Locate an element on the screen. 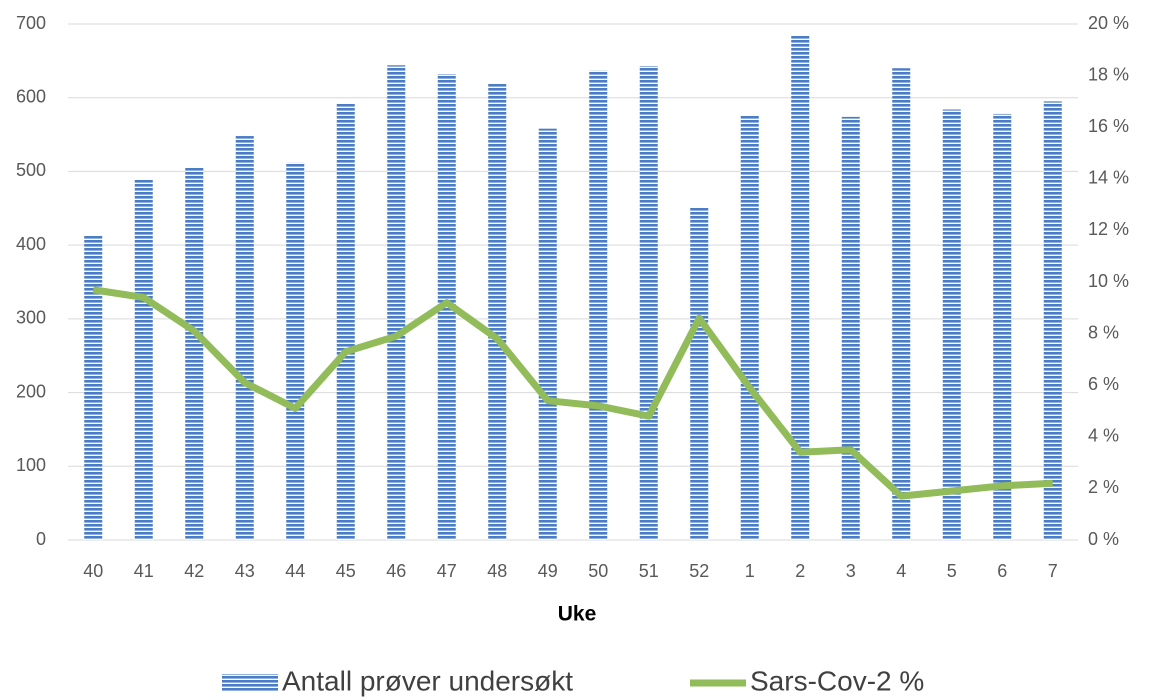 Image resolution: width=1155 pixels, height=700 pixels. y2-tick-label: 14 % is located at coordinates (1108, 178).